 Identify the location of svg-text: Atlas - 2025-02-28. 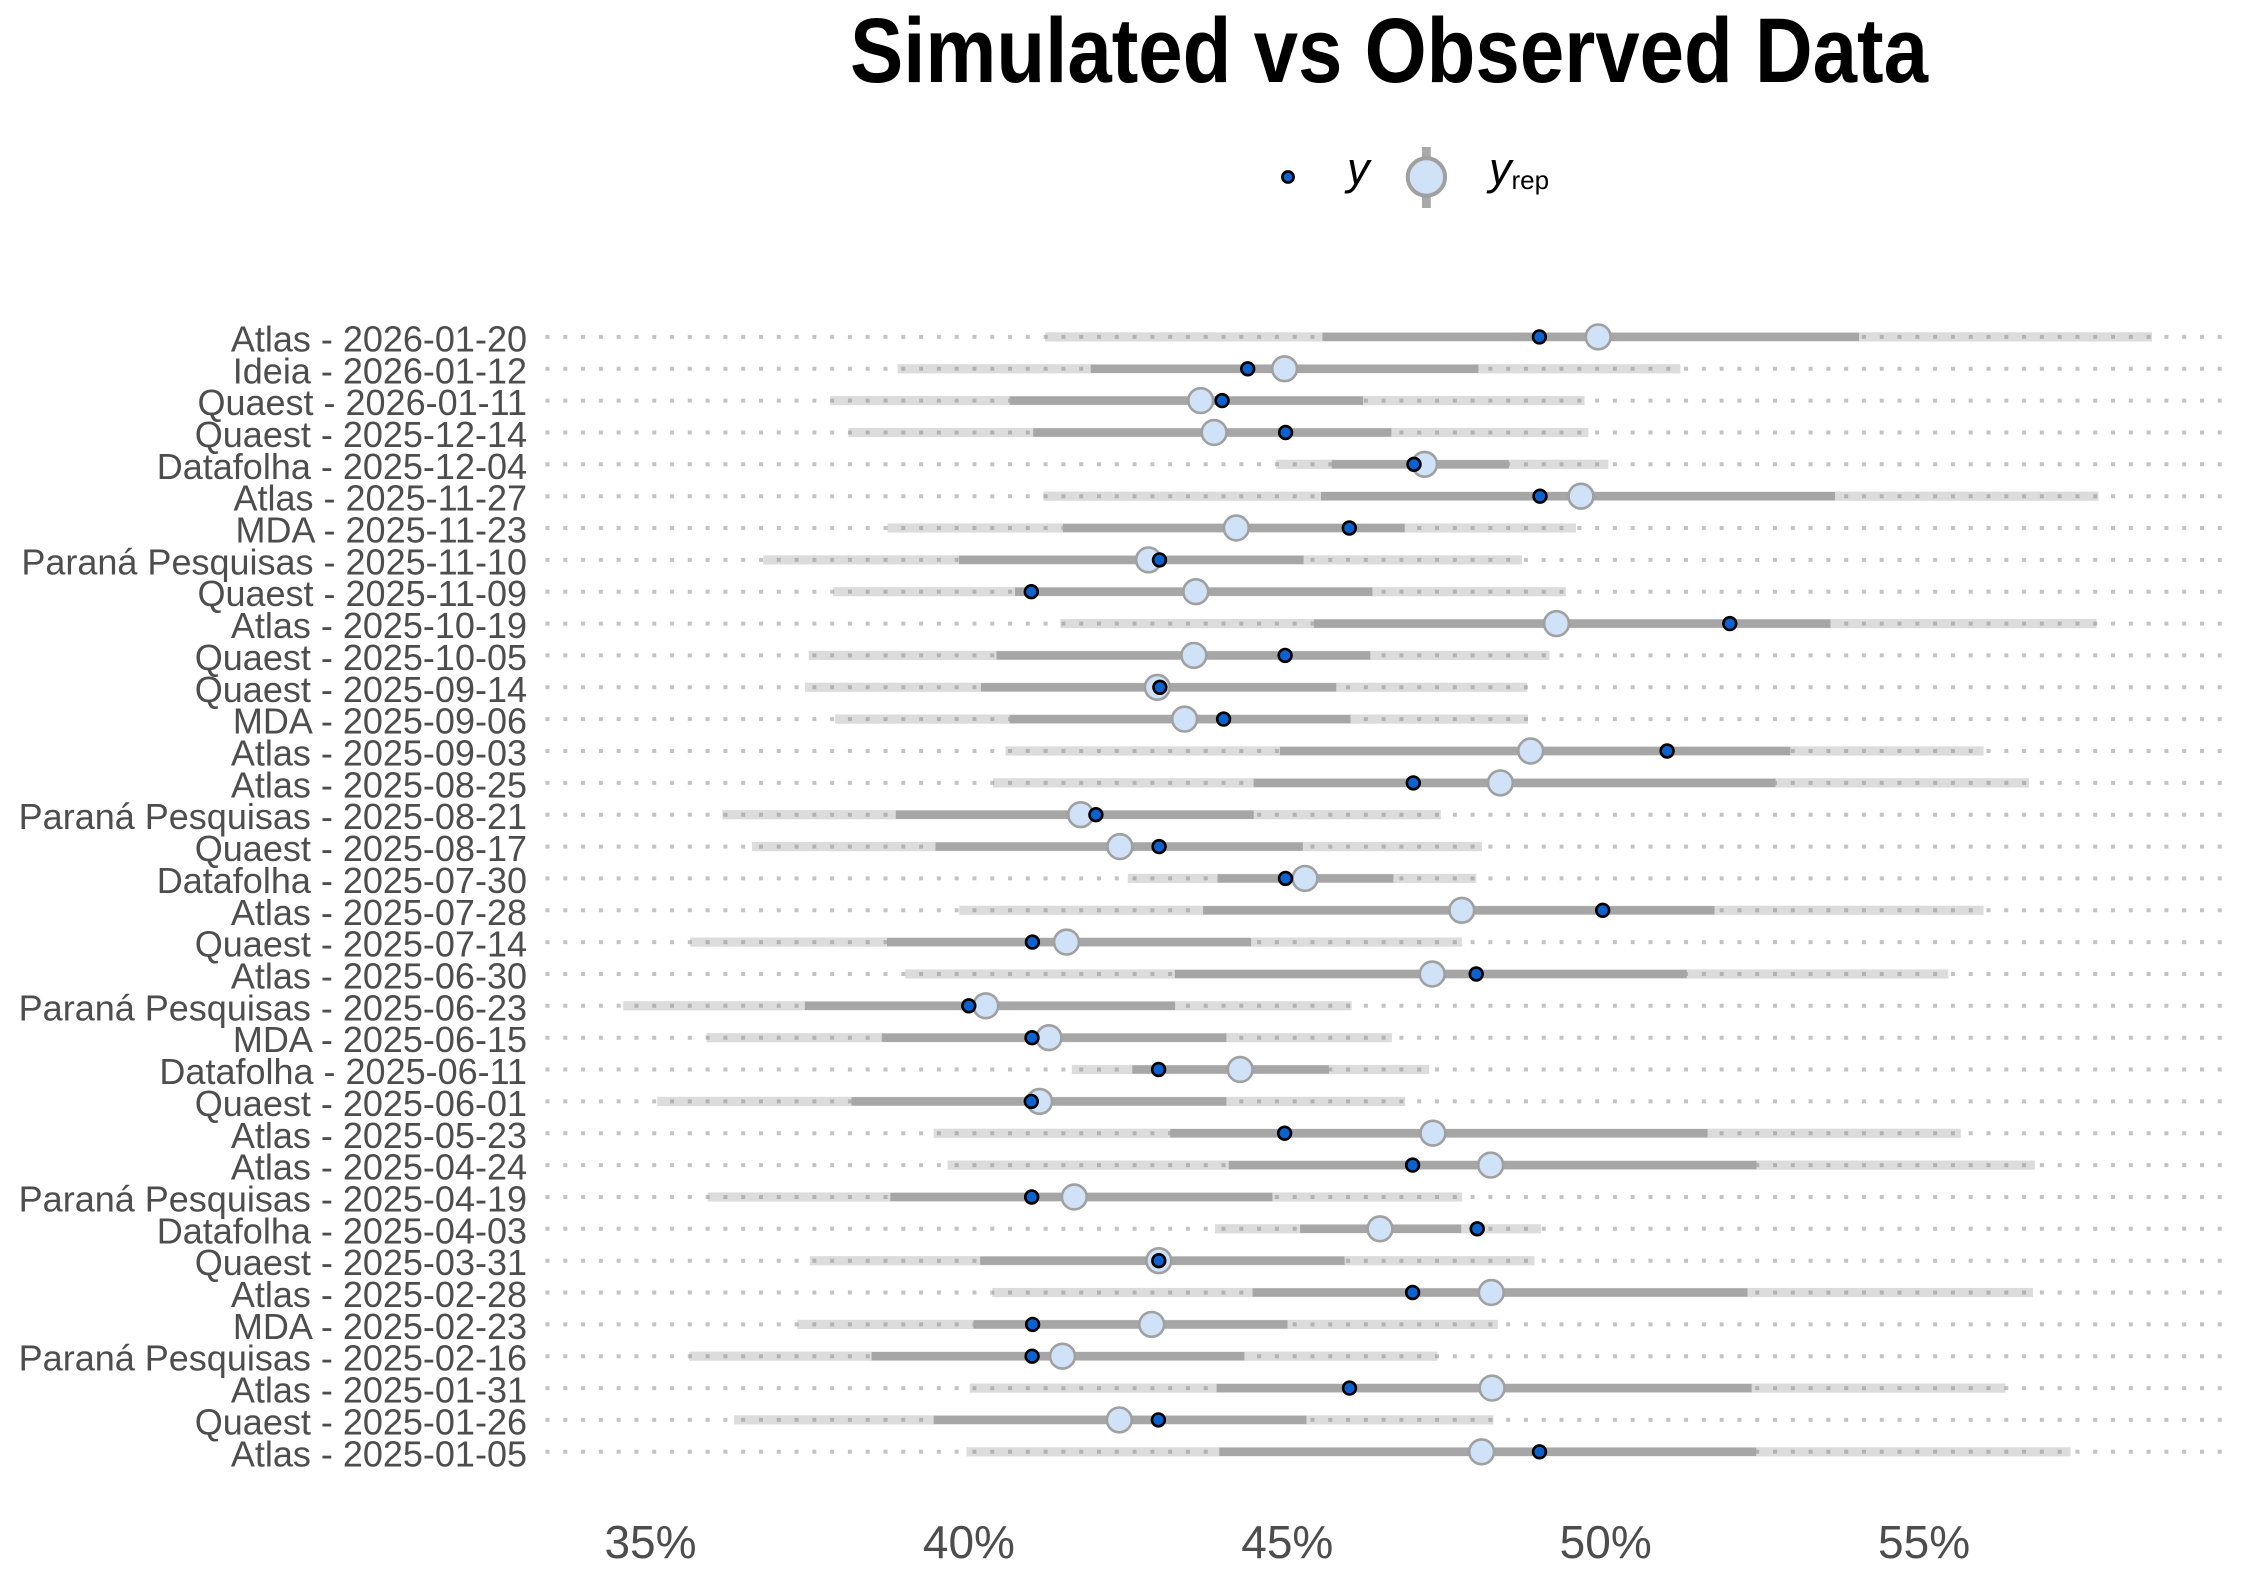
(379, 1294).